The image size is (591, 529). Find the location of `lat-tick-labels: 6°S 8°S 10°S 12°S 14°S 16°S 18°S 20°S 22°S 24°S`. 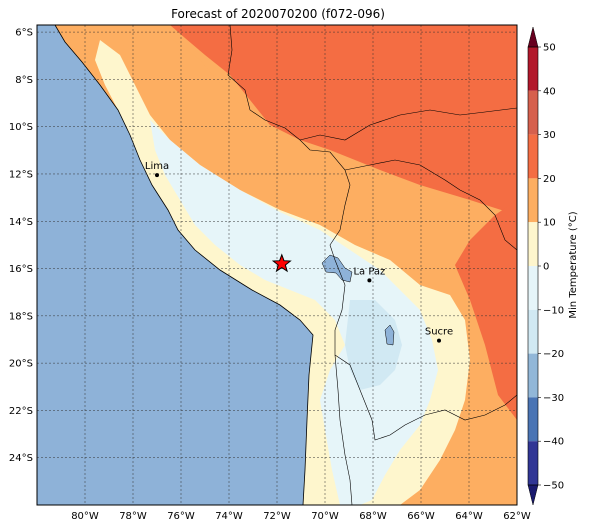

lat-tick-labels: 6°S 8°S 10°S 12°S 14°S 16°S 18°S 20°S 22°S 24°S is located at coordinates (21, 246).